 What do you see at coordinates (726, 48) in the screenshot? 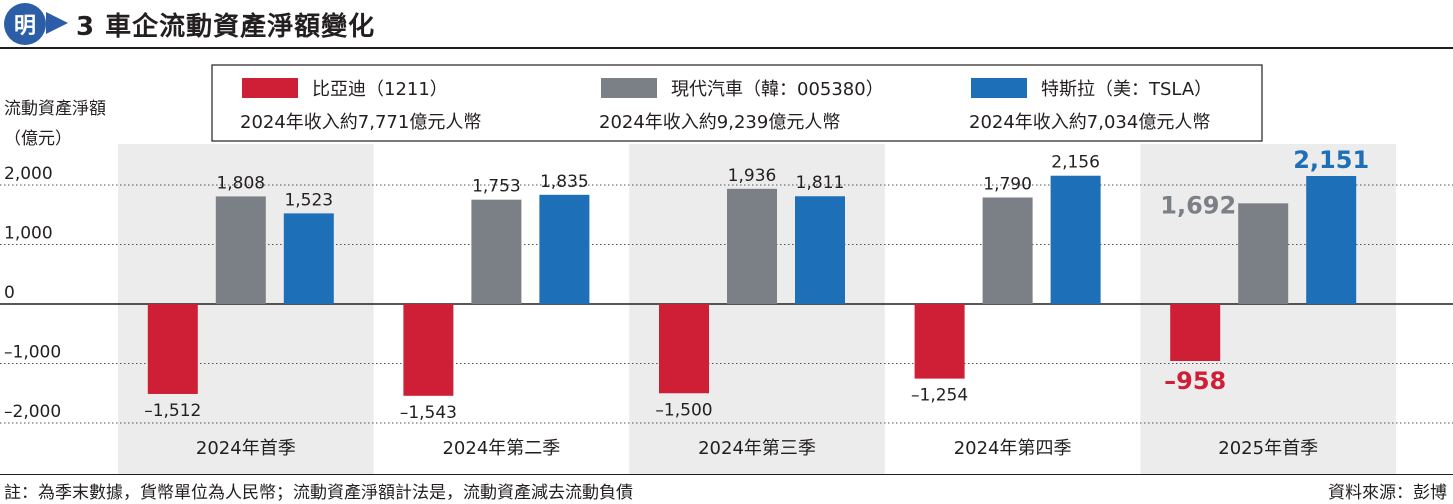
I see `title-rule` at bounding box center [726, 48].